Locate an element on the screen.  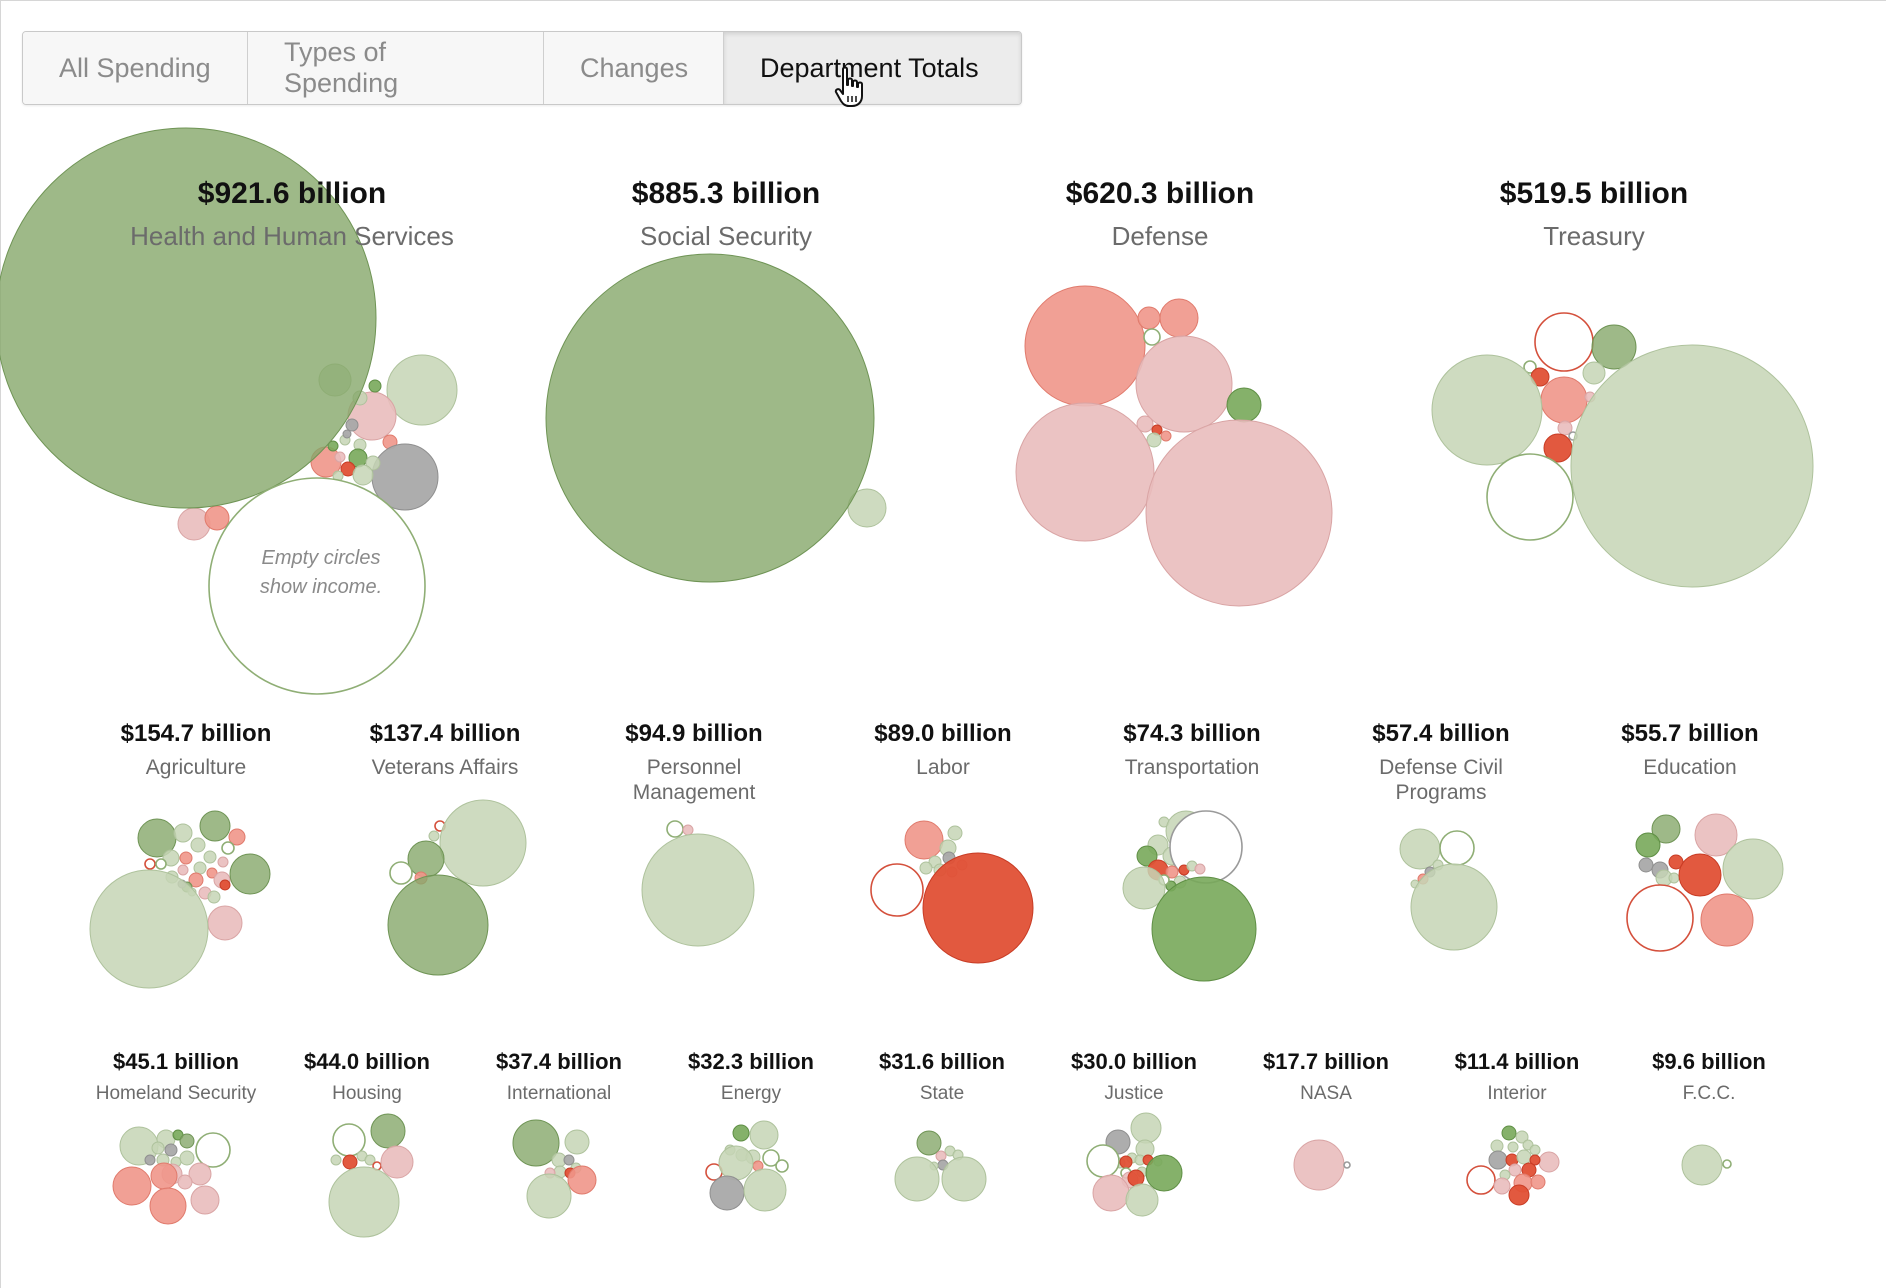
tab-types-of-spending: Types of Spending is located at coordinates (396, 68).